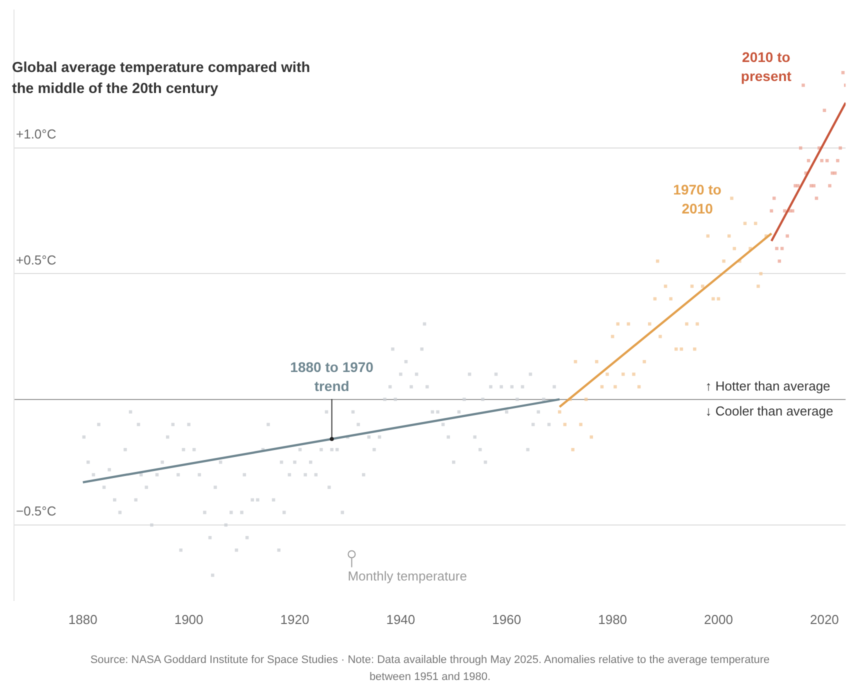 The height and width of the screenshot is (695, 851). I want to click on x-tick-label: 1880, so click(83, 619).